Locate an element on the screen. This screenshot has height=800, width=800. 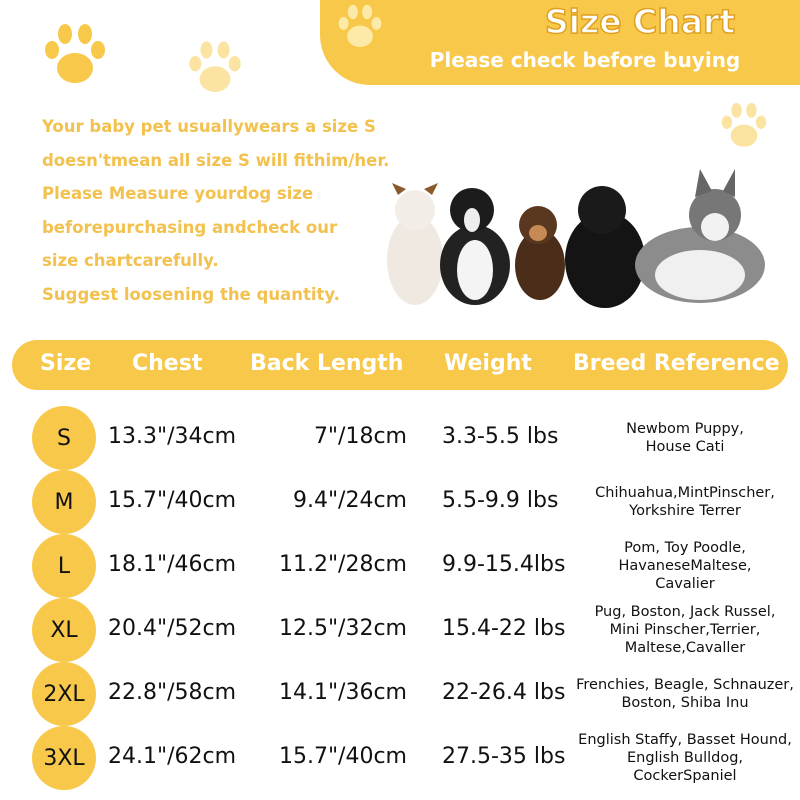
breed-cell: Chihuahua,MintPinscher, Yorkshire Terrer is located at coordinates (685, 502).